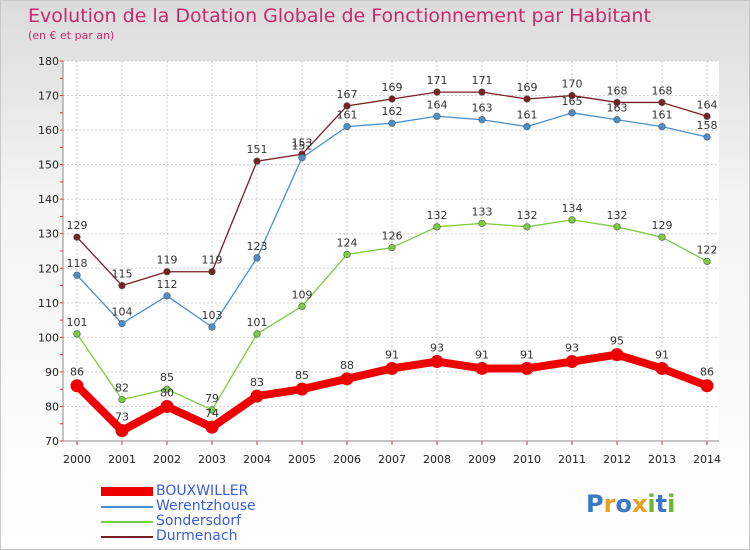 This screenshot has height=550, width=750. I want to click on x-tick-label: 2008, so click(437, 459).